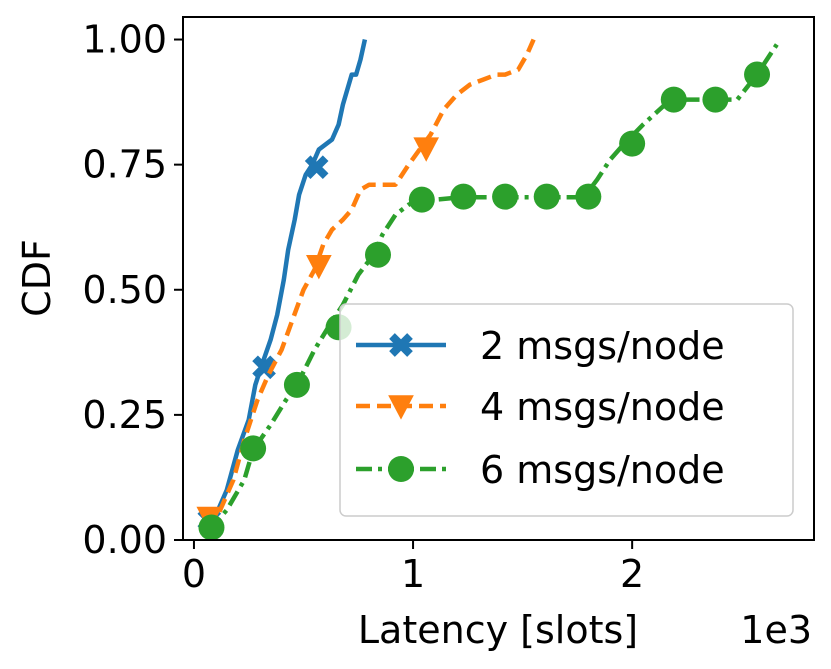 The image size is (831, 669). Describe the element at coordinates (124, 415) in the screenshot. I see `y-tick-label: 0.25` at that location.